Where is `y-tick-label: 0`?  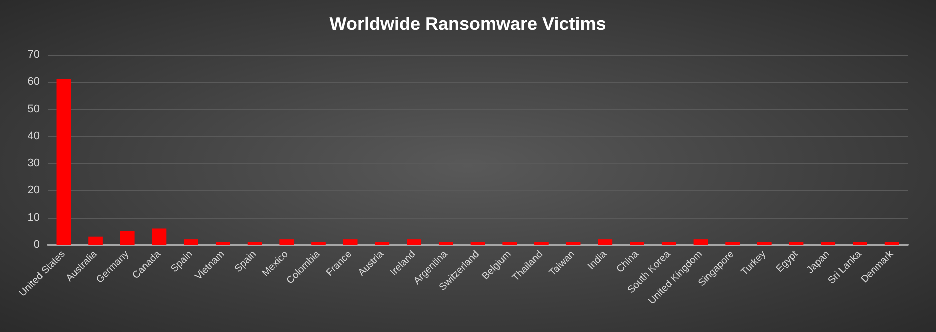
y-tick-label: 0 is located at coordinates (37, 245).